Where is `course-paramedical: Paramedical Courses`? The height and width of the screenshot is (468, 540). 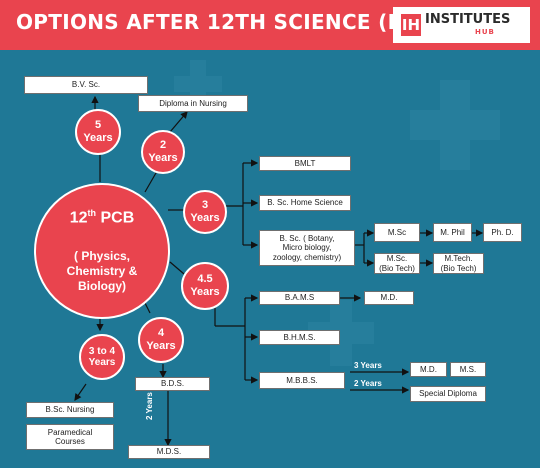
course-paramedical: Paramedical Courses is located at coordinates (70, 437).